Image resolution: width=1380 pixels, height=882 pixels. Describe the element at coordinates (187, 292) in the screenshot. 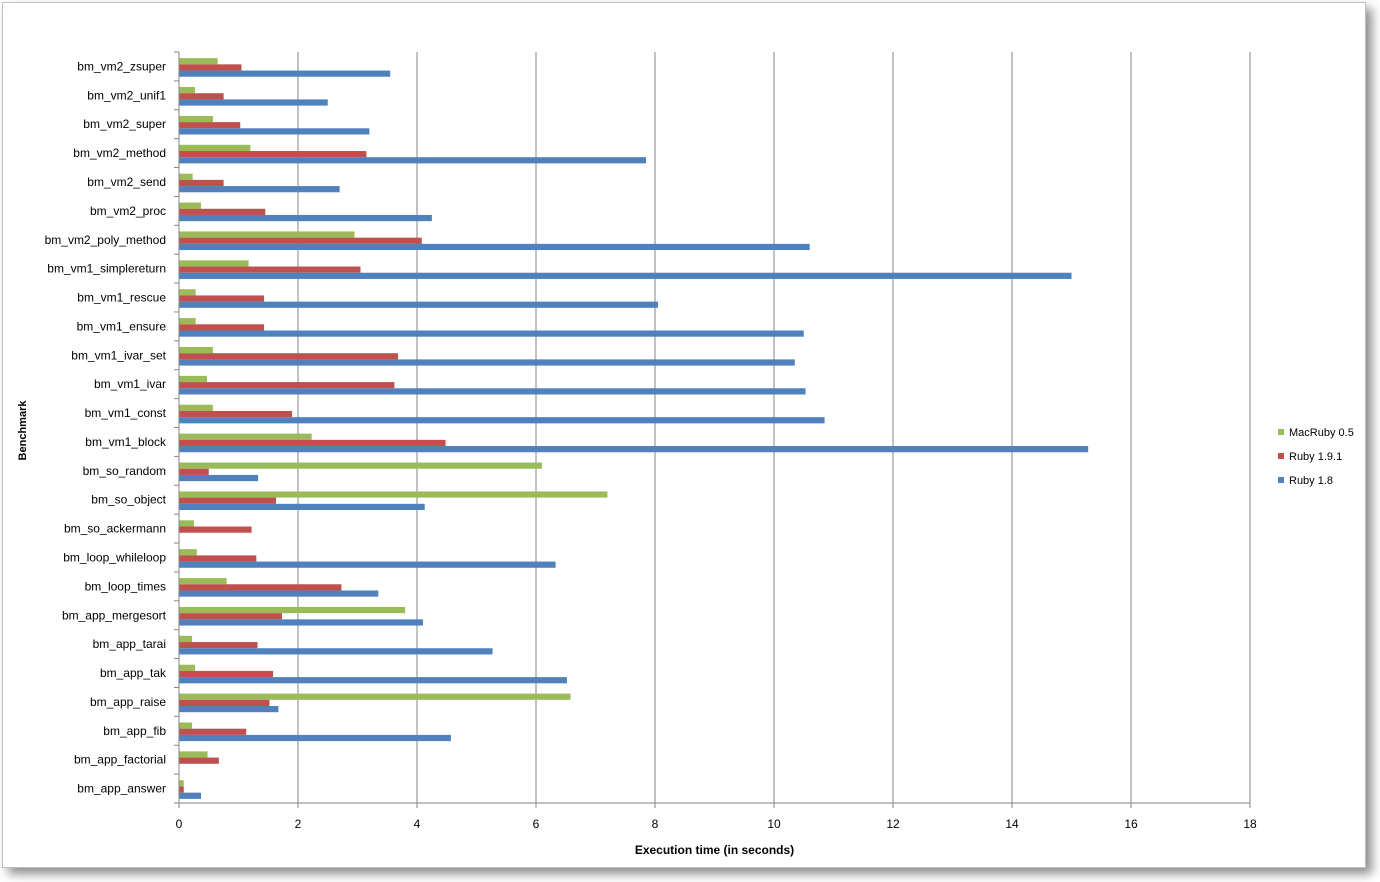

I see `bar-macruby-0-5-bm_vm1_rescue` at that location.